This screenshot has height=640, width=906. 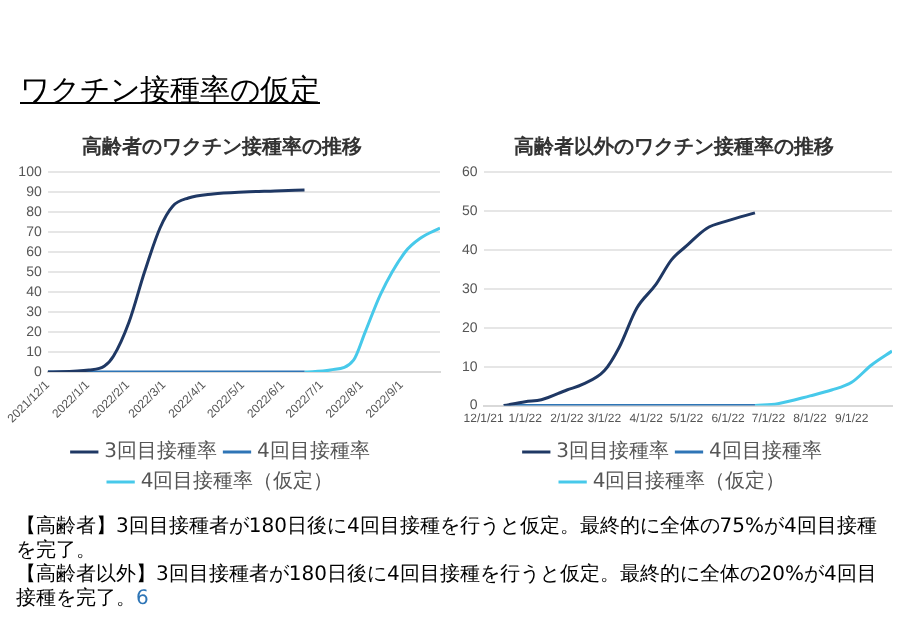 I want to click on chart-title: 高齢者のワクチン接種率の推移, so click(x=222, y=147).